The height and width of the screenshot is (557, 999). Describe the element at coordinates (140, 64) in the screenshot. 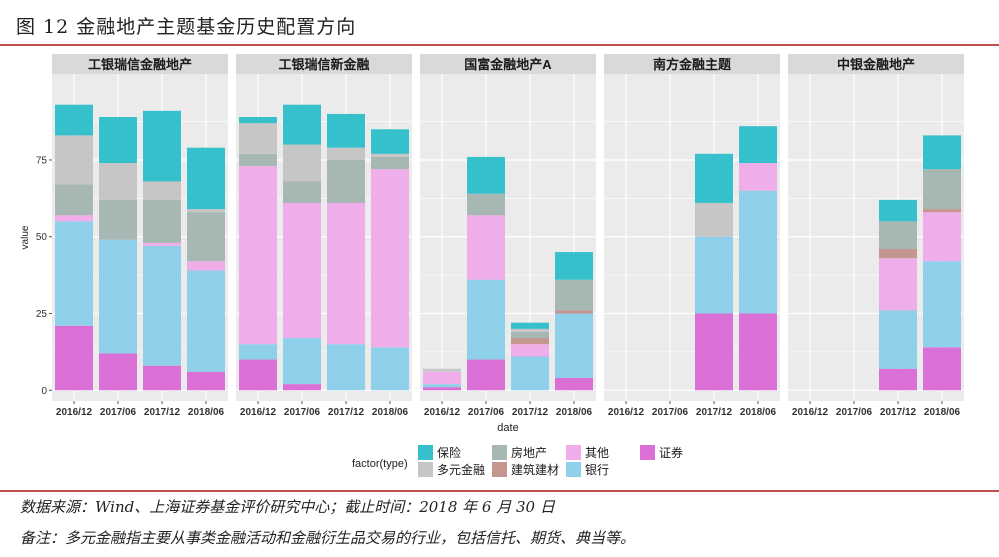

I see `facet-title: 工银瑞信金融地产` at that location.